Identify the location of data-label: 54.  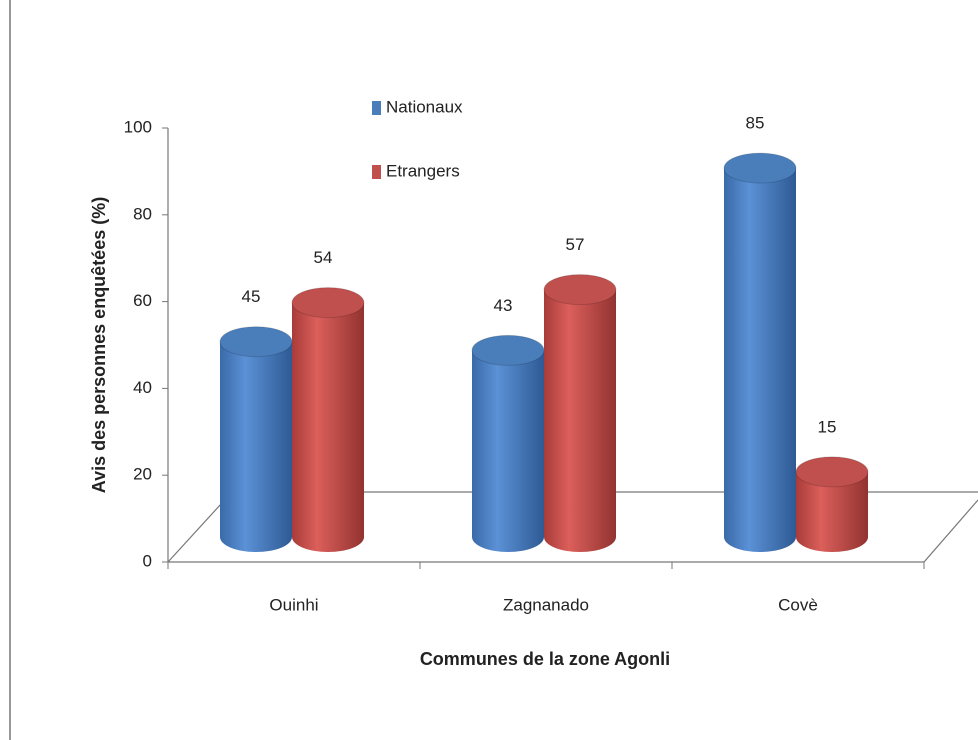
(323, 257).